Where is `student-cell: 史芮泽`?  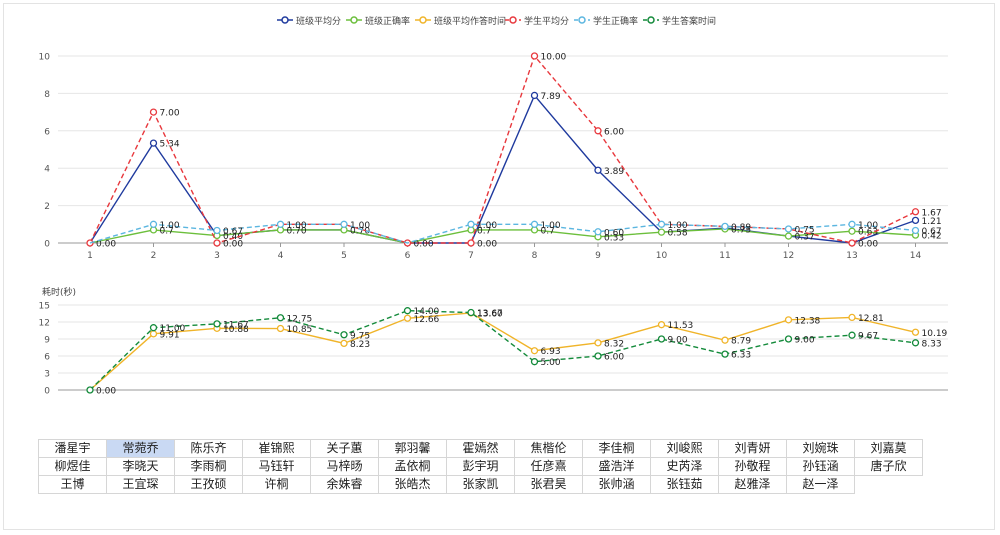
student-cell: 史芮泽 is located at coordinates (684, 466).